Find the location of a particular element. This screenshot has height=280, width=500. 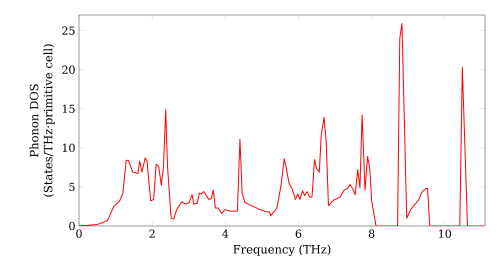

y-tick-label: 5 is located at coordinates (72, 187).